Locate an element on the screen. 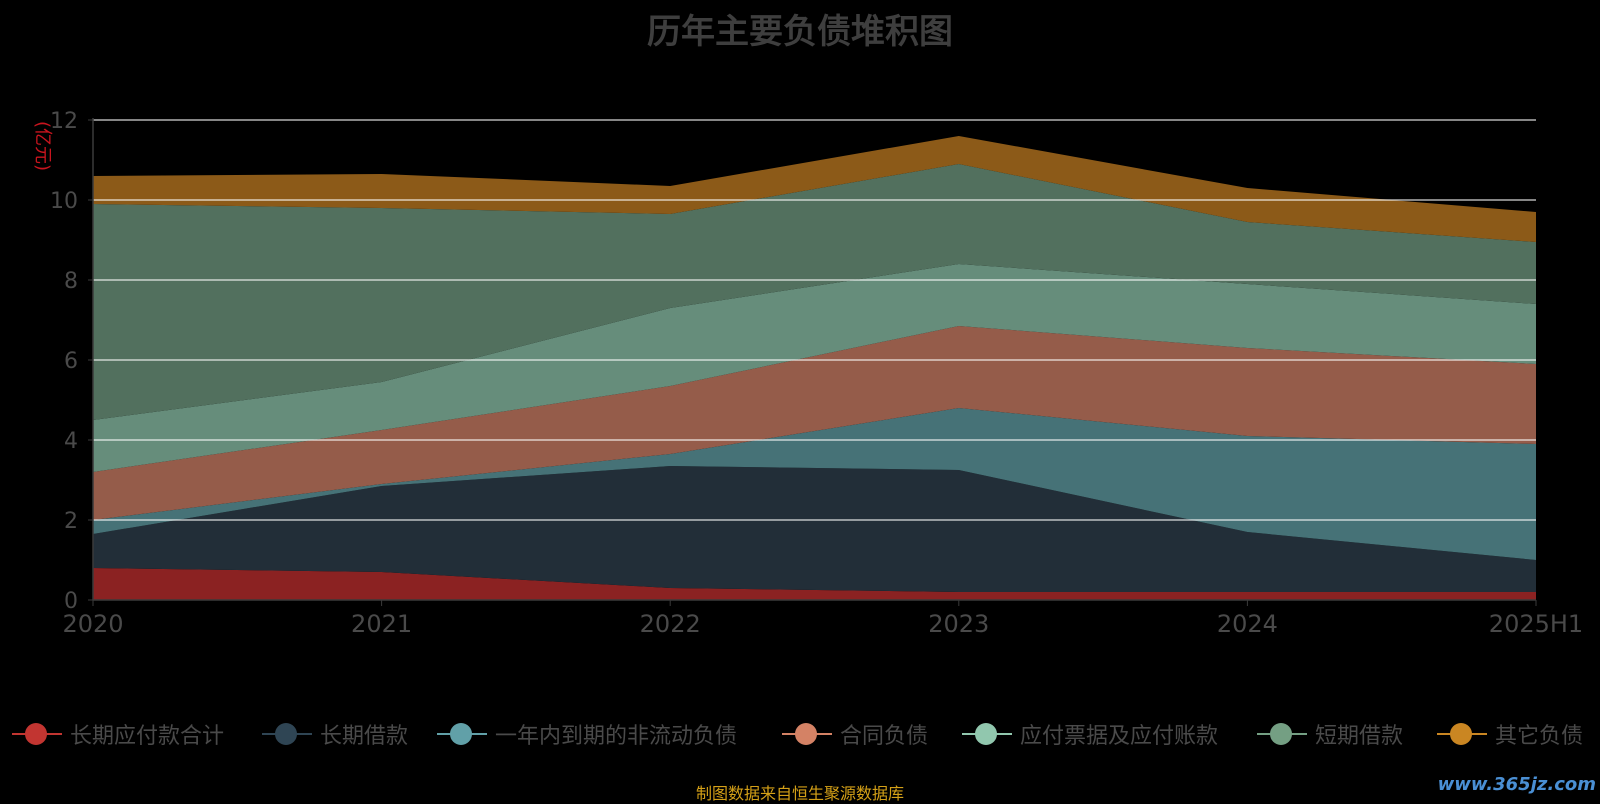 This screenshot has width=1600, height=804. legend-label: 短期借款 is located at coordinates (1359, 736).